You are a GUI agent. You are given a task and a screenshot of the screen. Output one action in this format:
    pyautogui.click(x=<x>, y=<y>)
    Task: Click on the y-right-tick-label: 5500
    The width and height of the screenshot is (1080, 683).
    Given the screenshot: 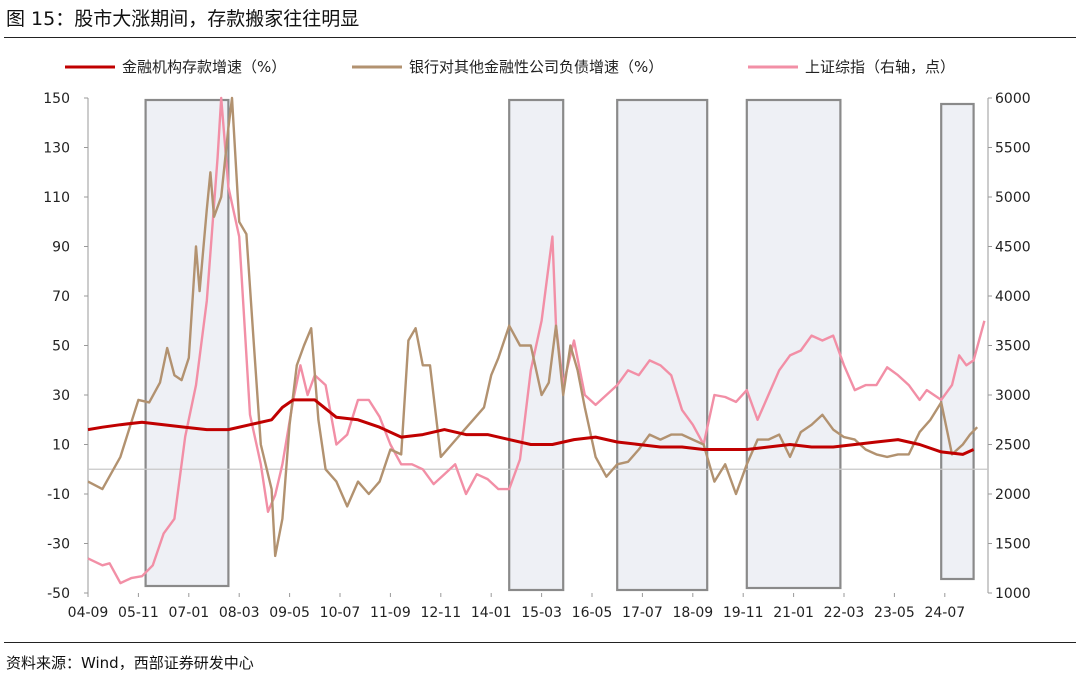 What is the action you would take?
    pyautogui.click(x=1013, y=149)
    